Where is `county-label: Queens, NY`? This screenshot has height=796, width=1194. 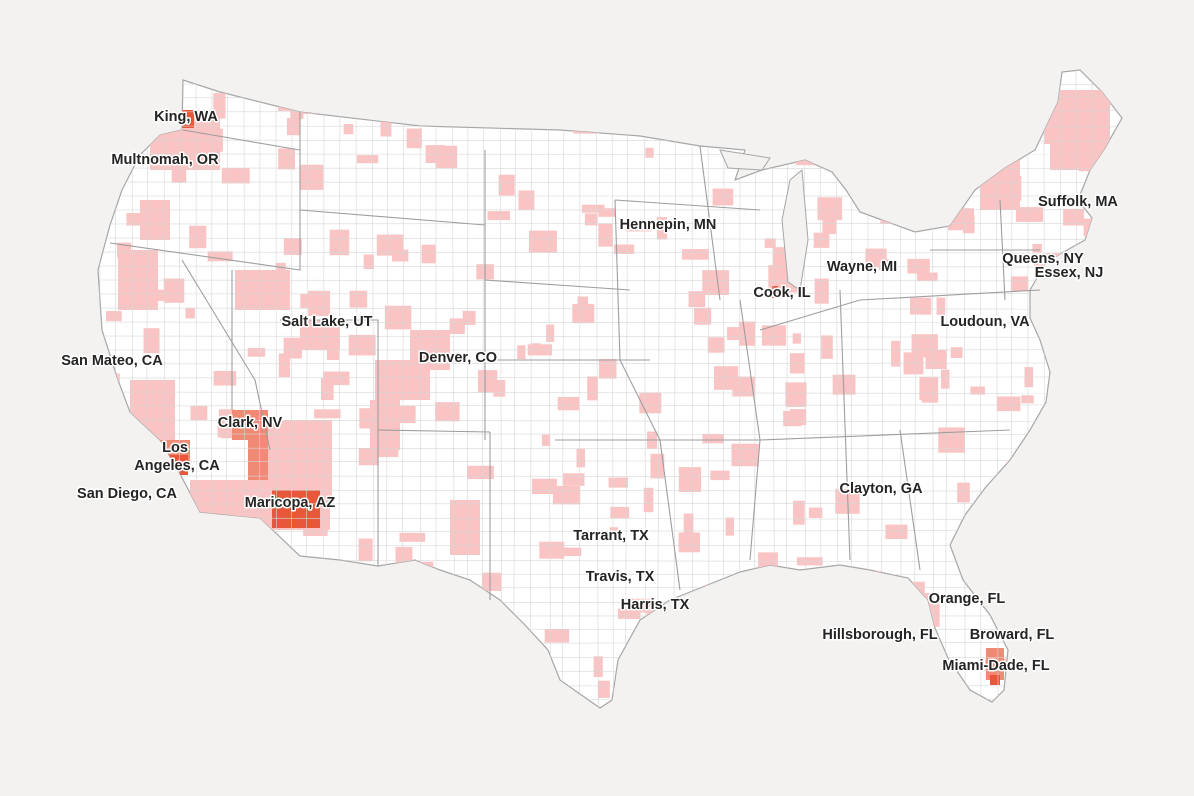 county-label: Queens, NY is located at coordinates (1043, 259).